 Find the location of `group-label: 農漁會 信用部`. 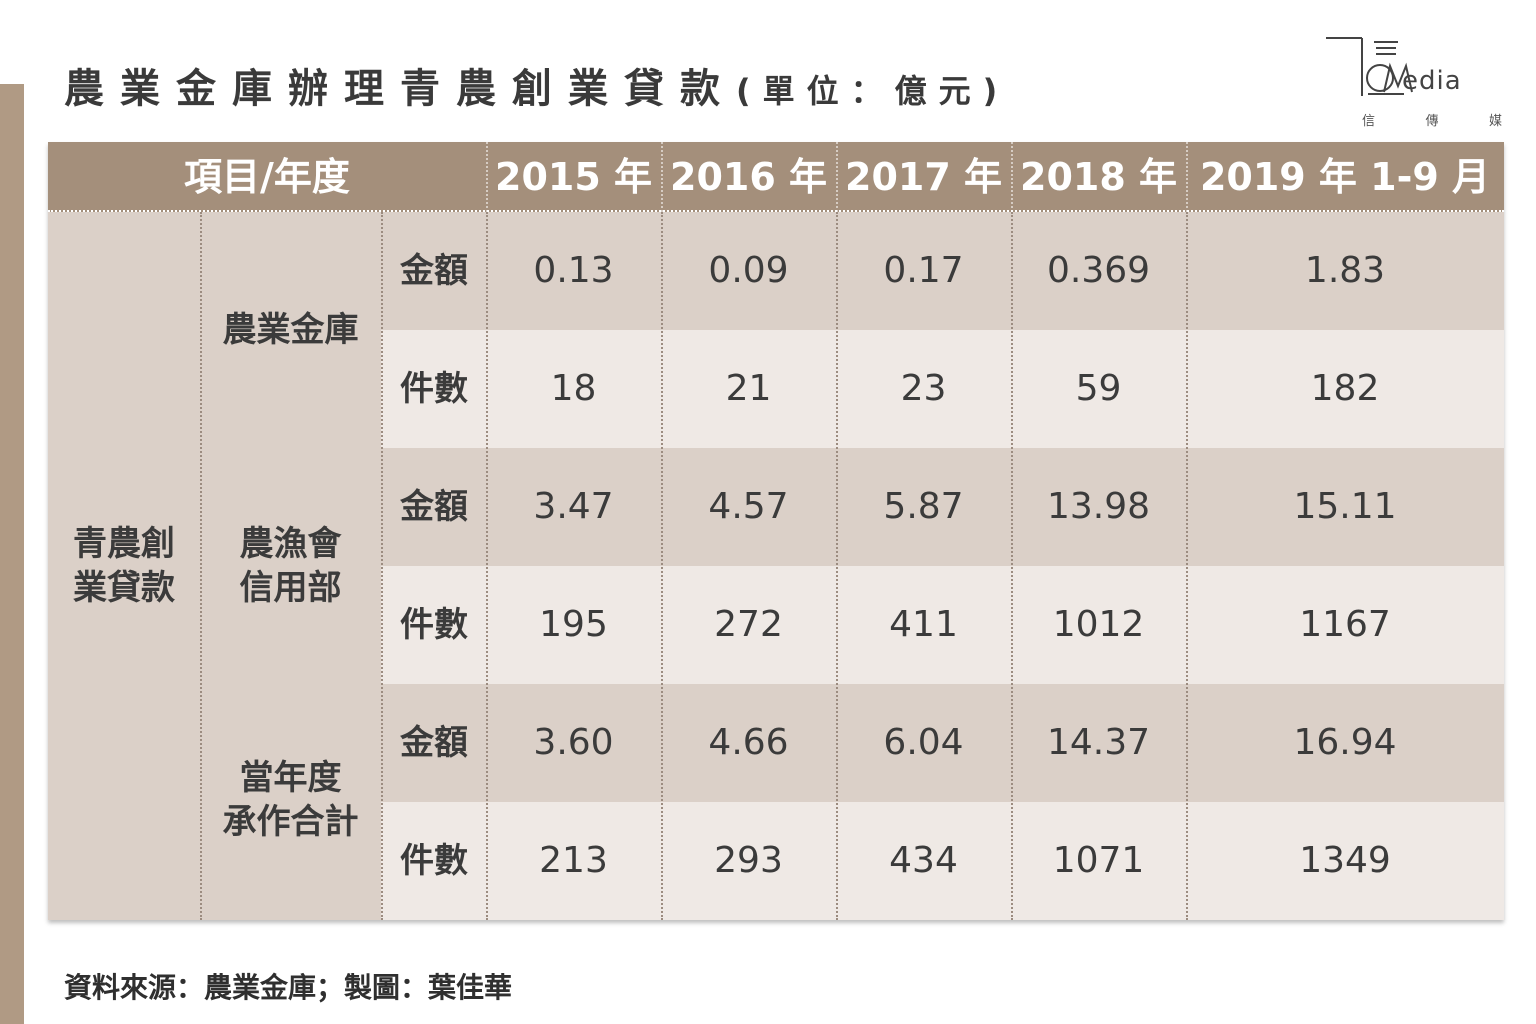

group-label: 農漁會 信用部 is located at coordinates (290, 566).